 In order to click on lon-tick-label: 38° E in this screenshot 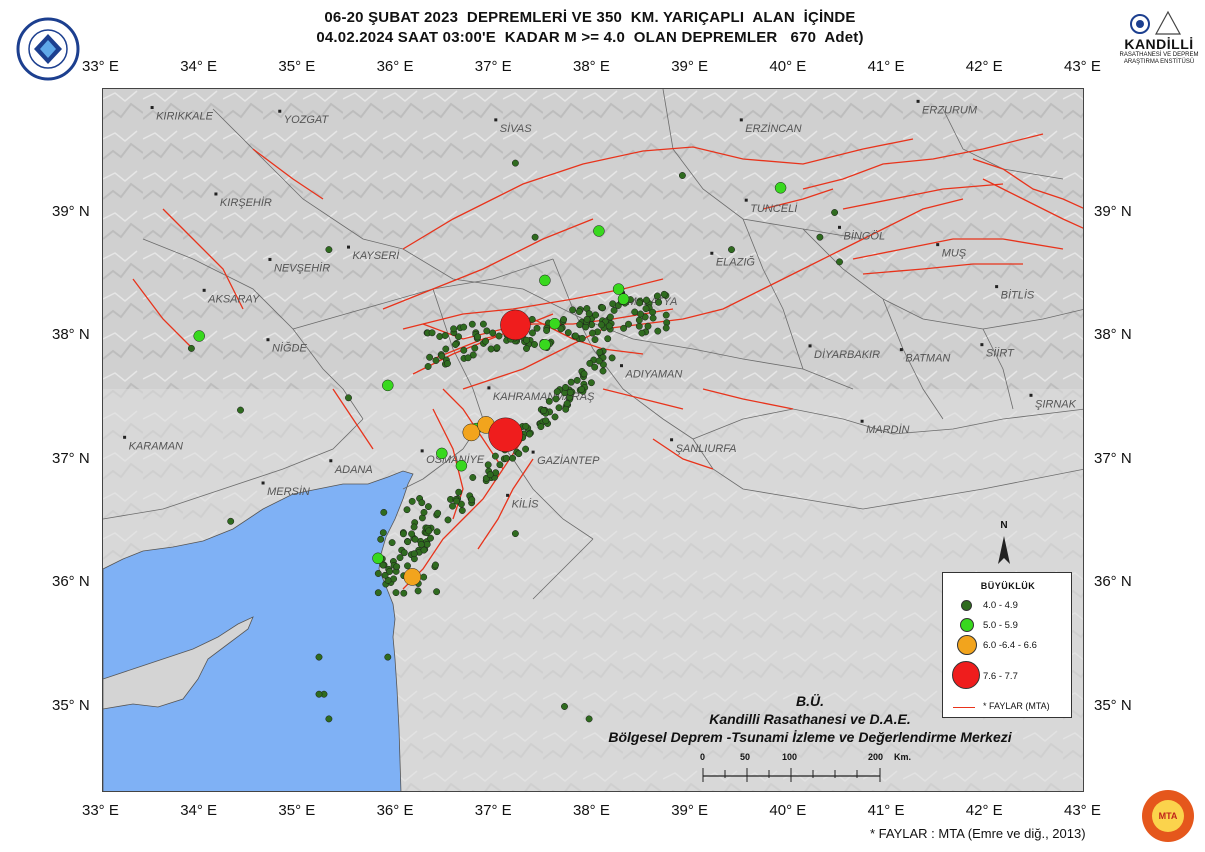, I will do `click(591, 810)`.